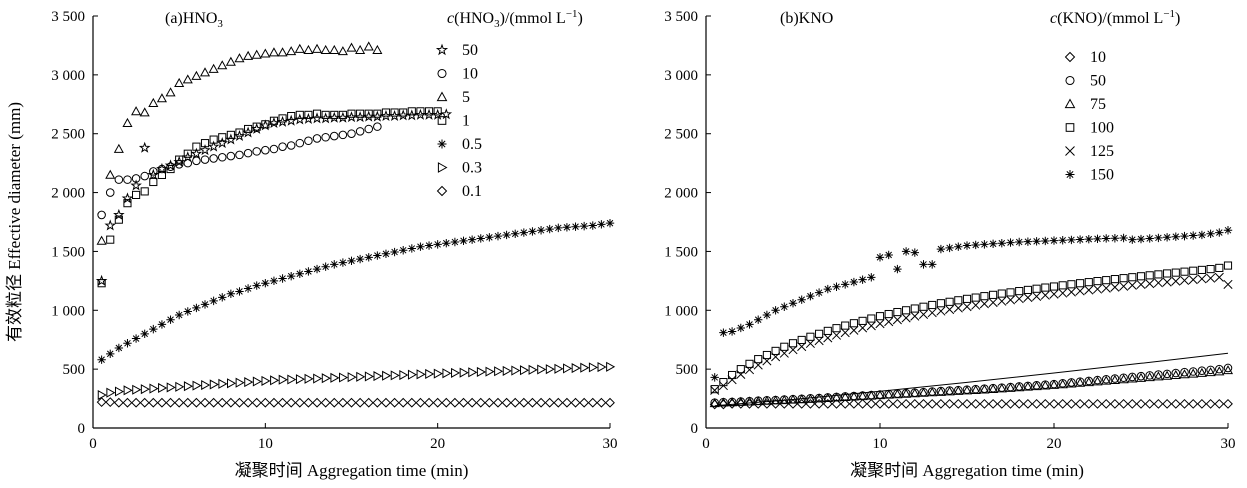 Image resolution: width=1247 pixels, height=488 pixels. What do you see at coordinates (971, 379) in the screenshot?
I see `fit-line` at bounding box center [971, 379].